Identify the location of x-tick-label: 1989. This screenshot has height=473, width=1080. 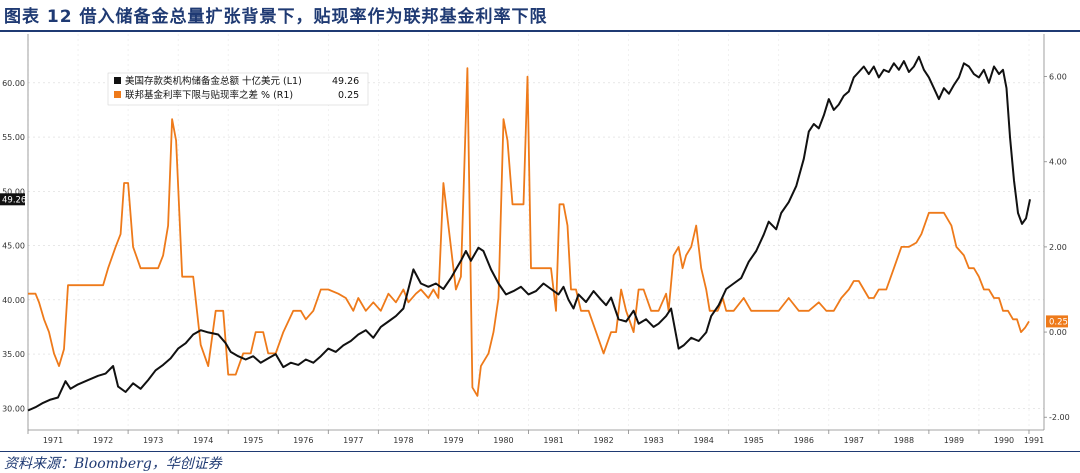
(954, 440).